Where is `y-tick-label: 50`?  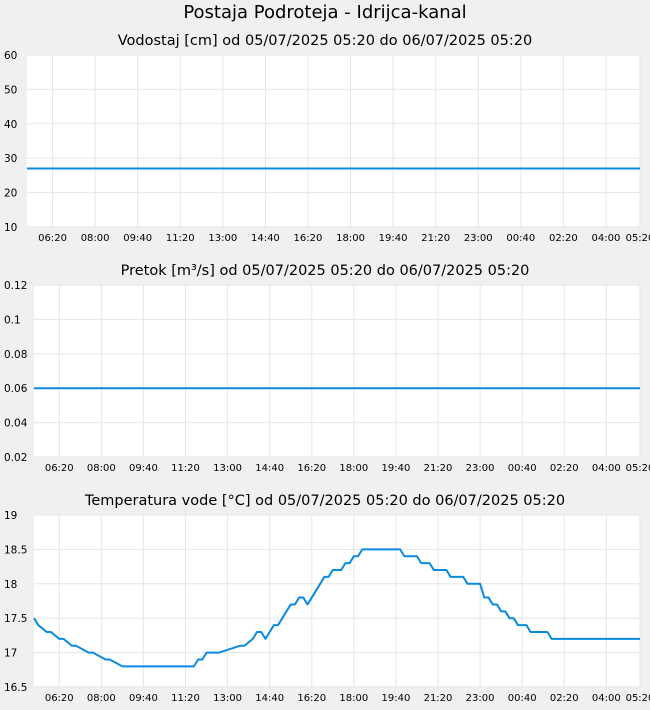
y-tick-label: 50 is located at coordinates (10, 90).